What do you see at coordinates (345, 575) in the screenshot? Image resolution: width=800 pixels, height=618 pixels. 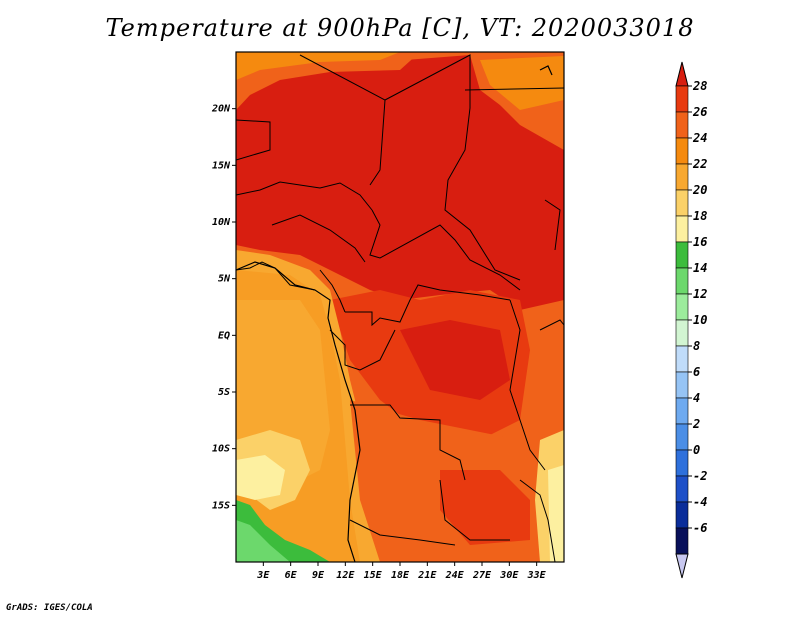 I see `lon-tick-label: 12E` at bounding box center [345, 575].